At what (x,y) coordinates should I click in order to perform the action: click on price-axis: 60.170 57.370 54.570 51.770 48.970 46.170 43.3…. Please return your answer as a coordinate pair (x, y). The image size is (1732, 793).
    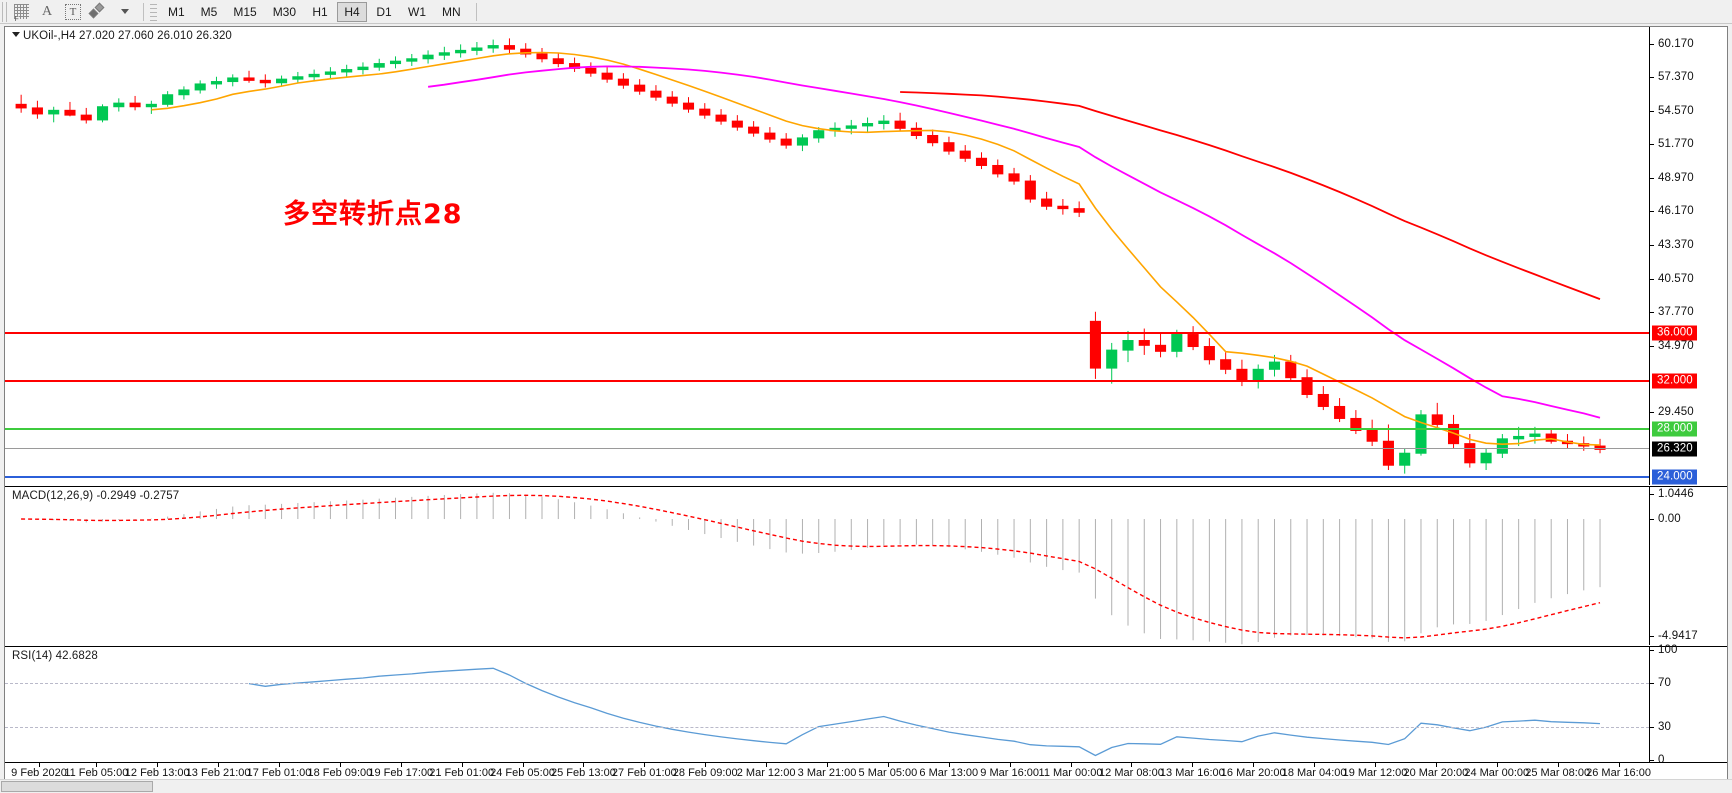
    Looking at the image, I should click on (1688, 256).